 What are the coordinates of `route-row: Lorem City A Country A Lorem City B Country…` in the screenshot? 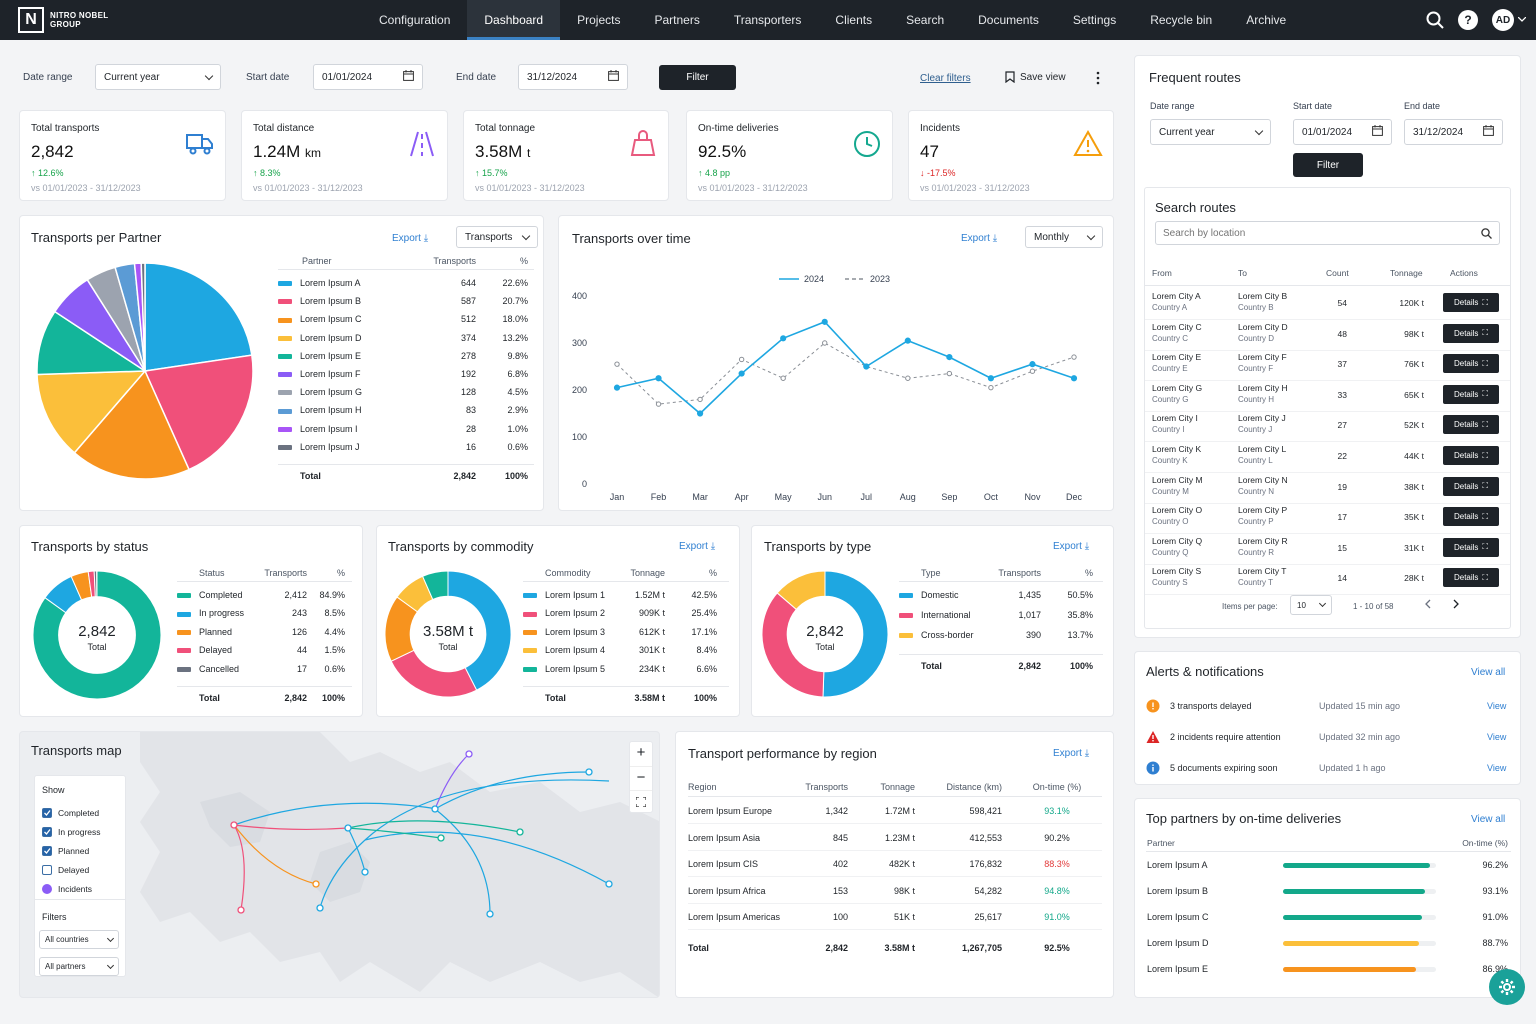 It's located at (1327, 305).